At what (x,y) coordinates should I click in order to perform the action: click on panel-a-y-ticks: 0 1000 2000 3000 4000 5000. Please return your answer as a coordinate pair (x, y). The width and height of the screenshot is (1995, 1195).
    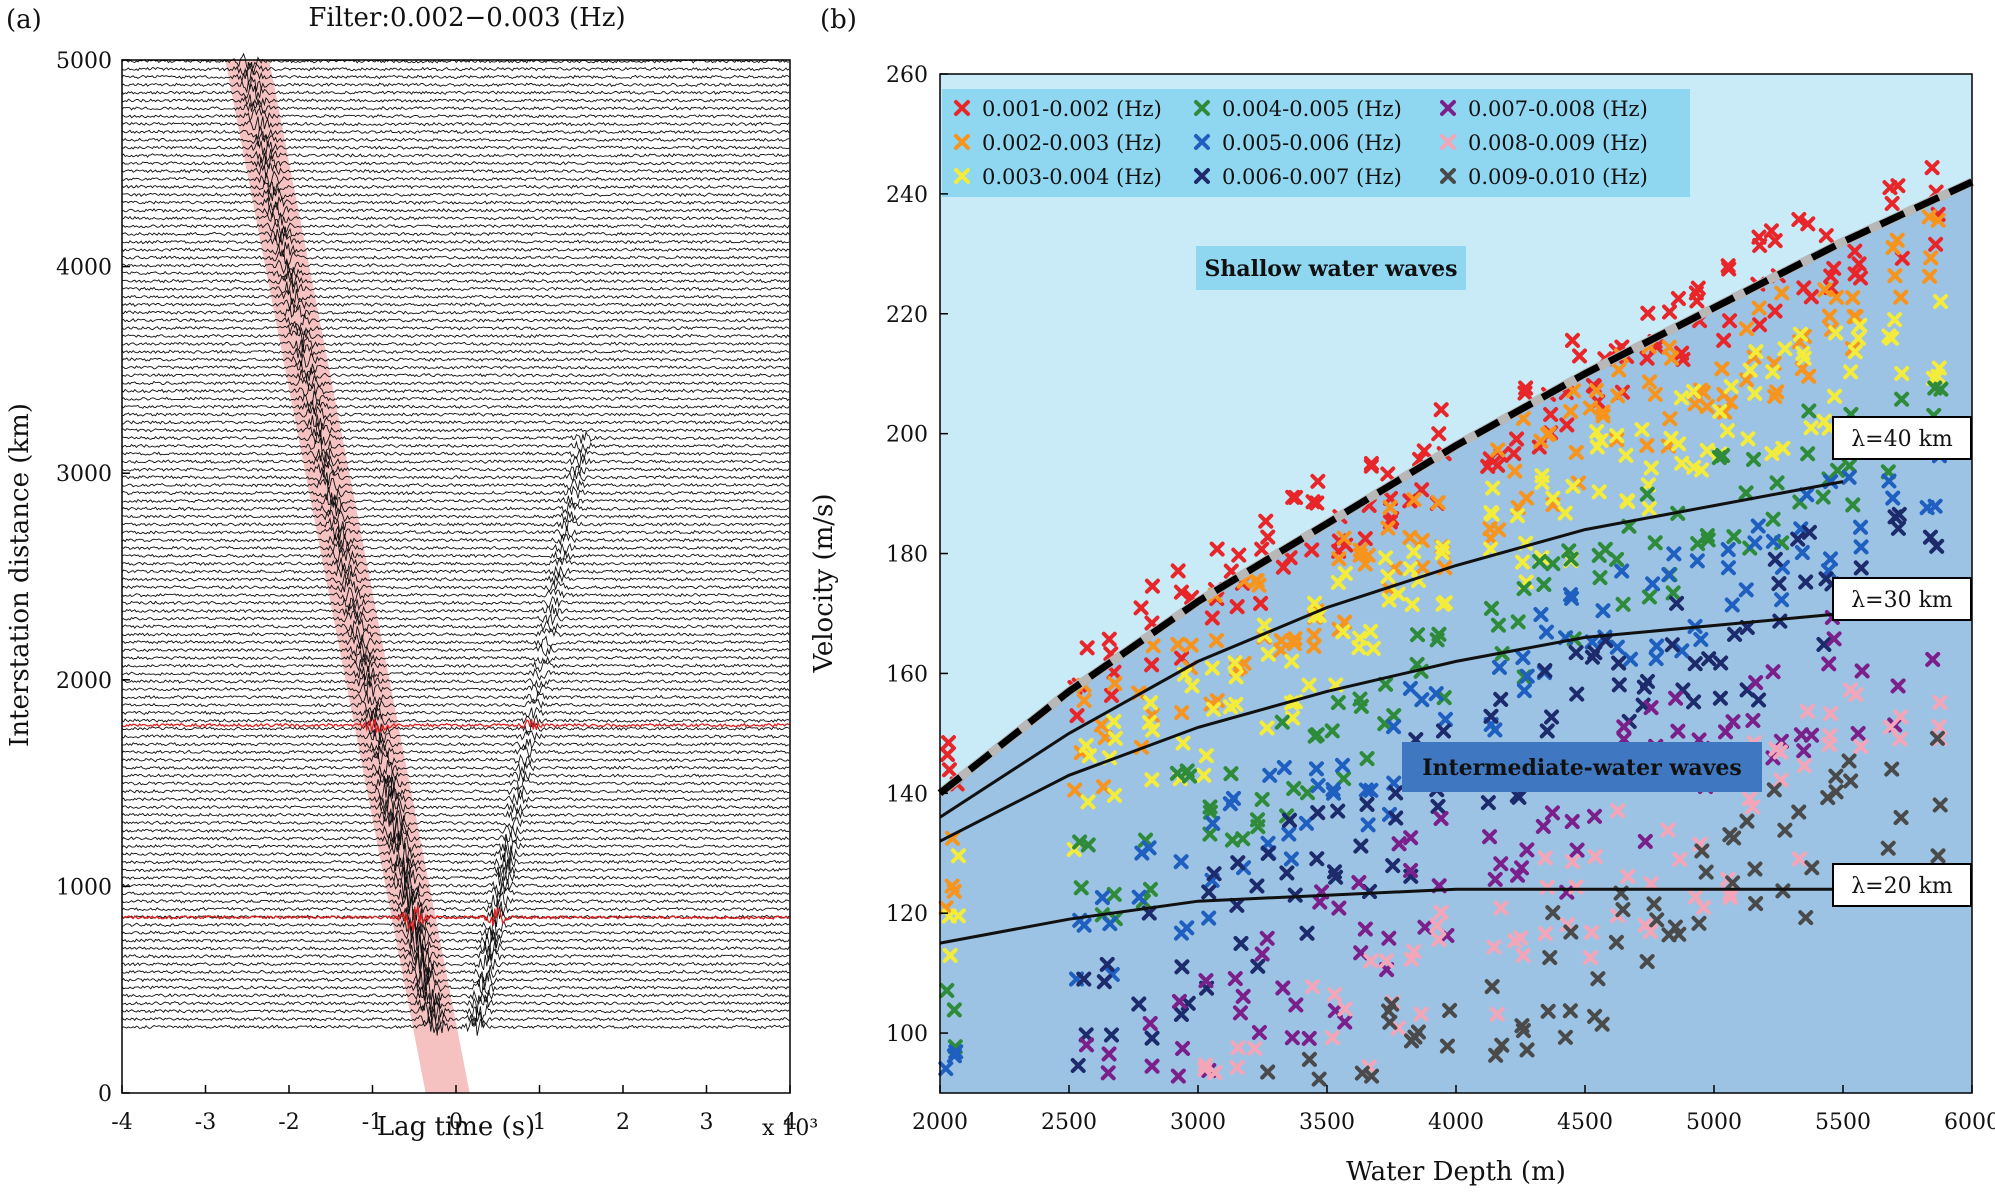
    Looking at the image, I should click on (93, 578).